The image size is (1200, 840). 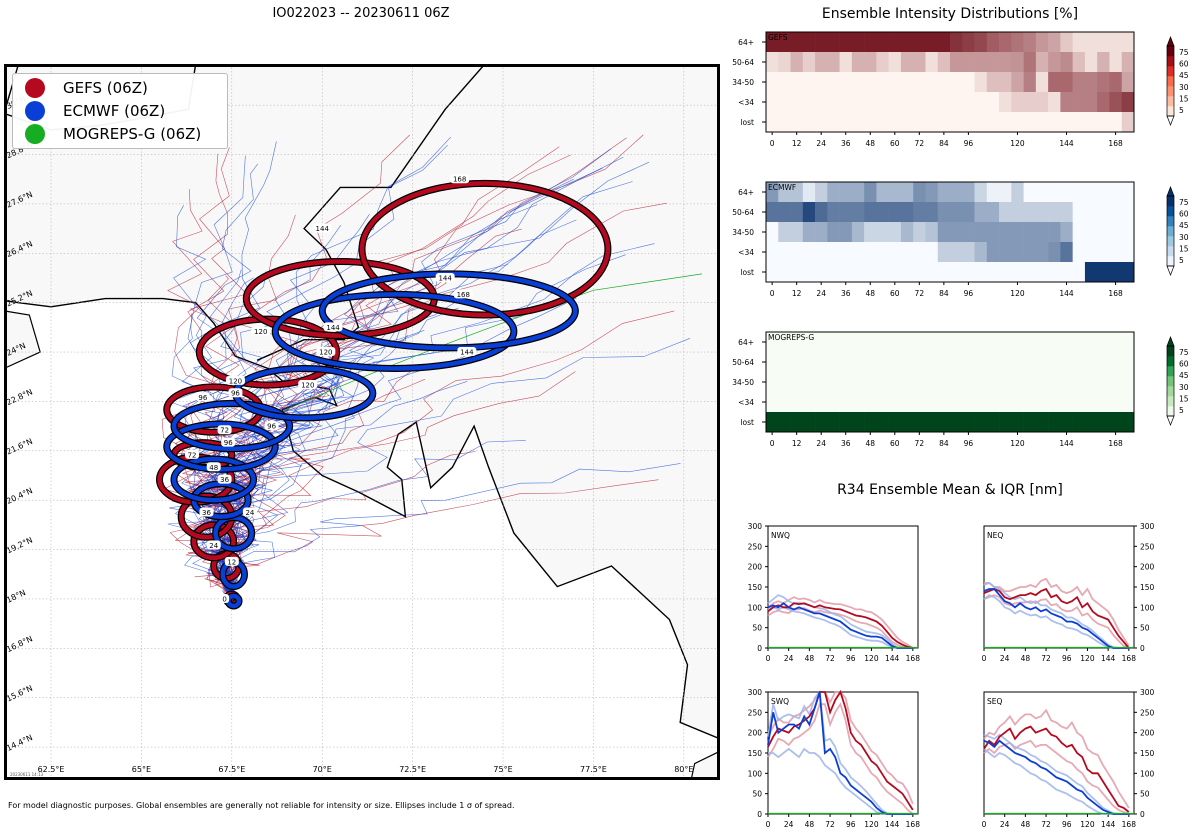 I want to click on r34-x-label: 120, so click(x=1087, y=658).